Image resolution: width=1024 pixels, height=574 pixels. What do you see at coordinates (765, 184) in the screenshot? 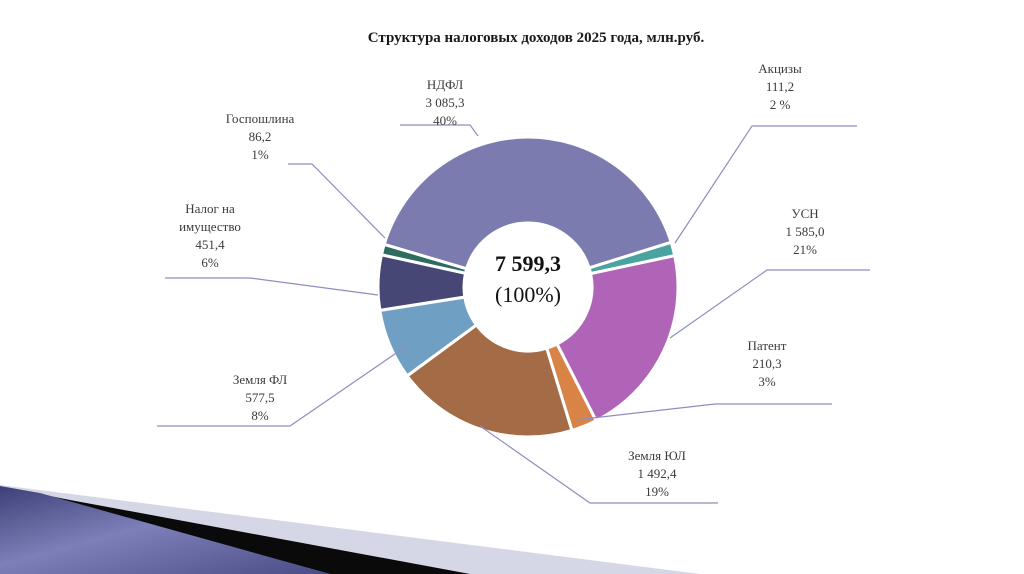
I see `leader-line-akcizy` at bounding box center [765, 184].